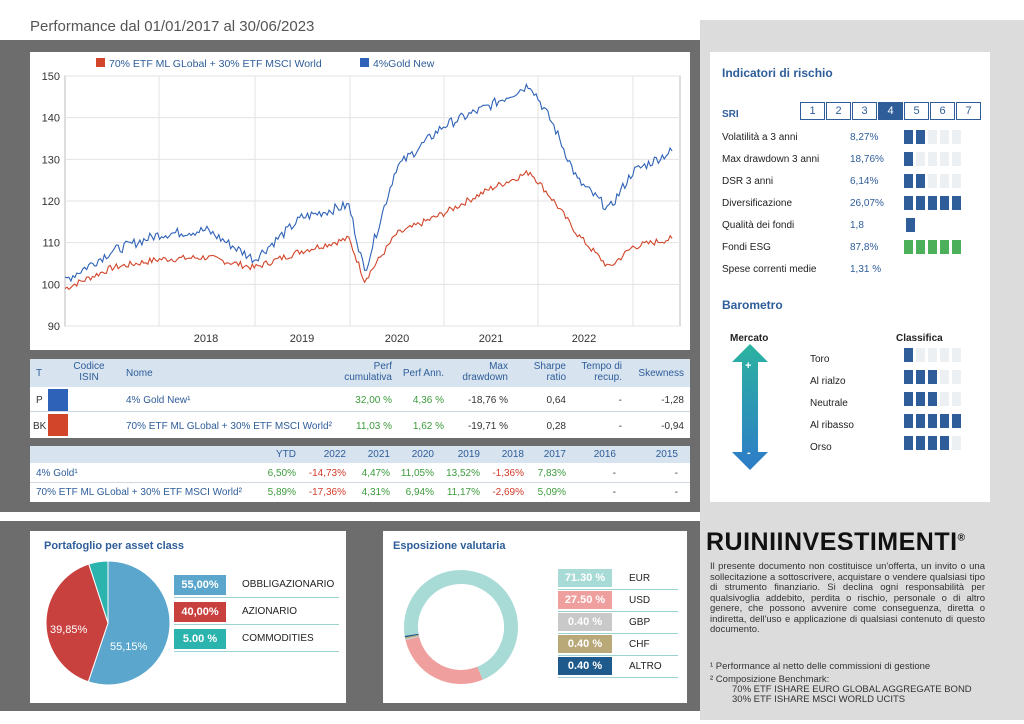  I want to click on year-col: 2020, so click(422, 454).